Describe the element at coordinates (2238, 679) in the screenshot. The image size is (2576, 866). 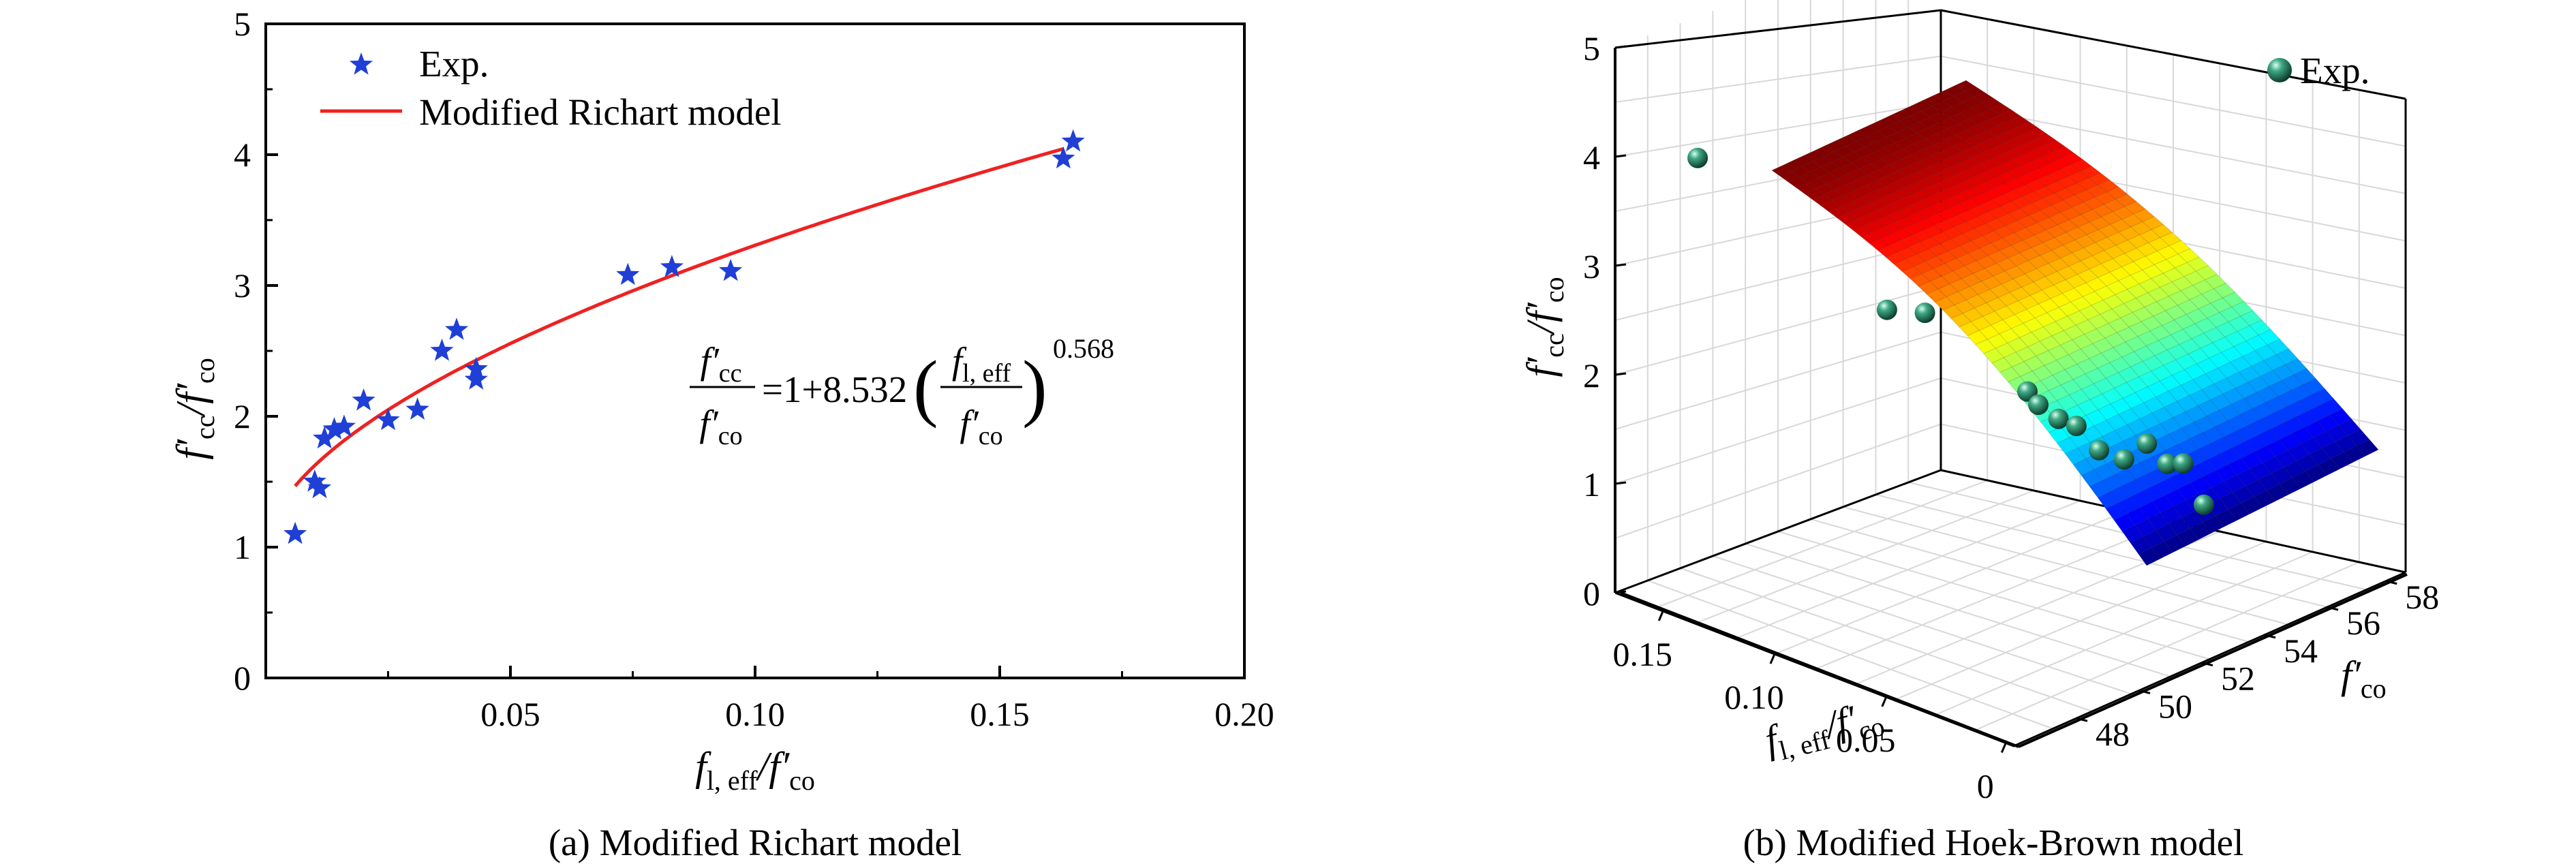
I see `y-tick-label-3d: 52` at that location.